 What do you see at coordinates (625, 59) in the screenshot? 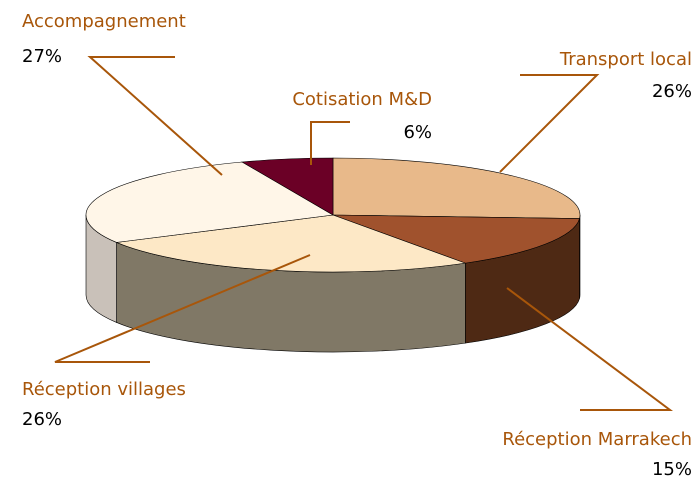
I see `slice-label: Transport local` at bounding box center [625, 59].